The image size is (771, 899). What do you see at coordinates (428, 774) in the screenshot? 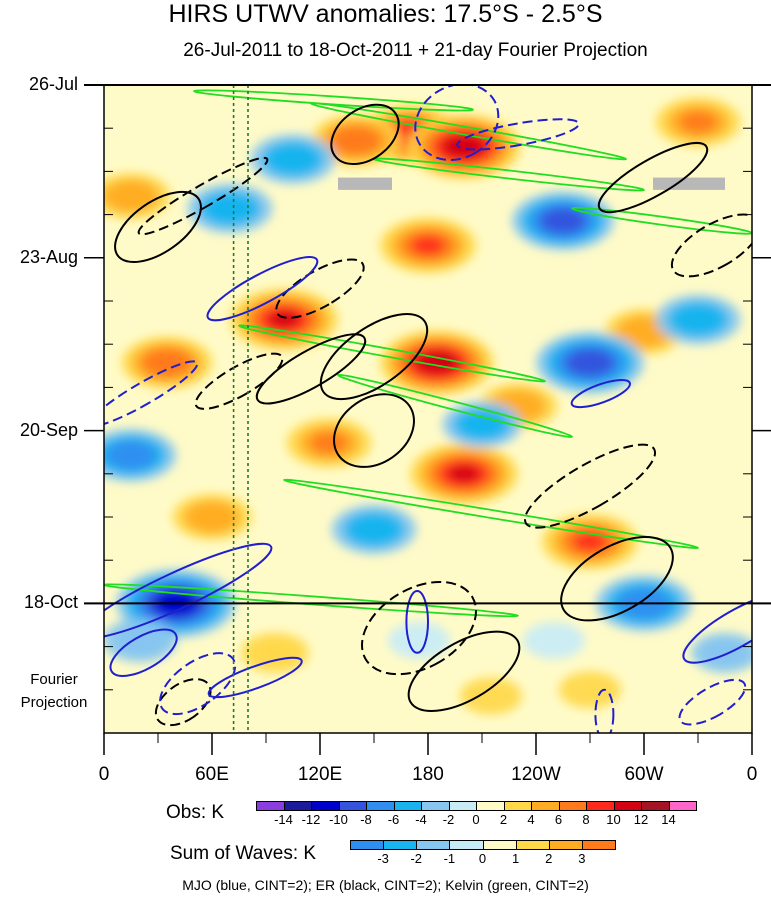
I see `x-tick-label-180: 180` at bounding box center [428, 774].